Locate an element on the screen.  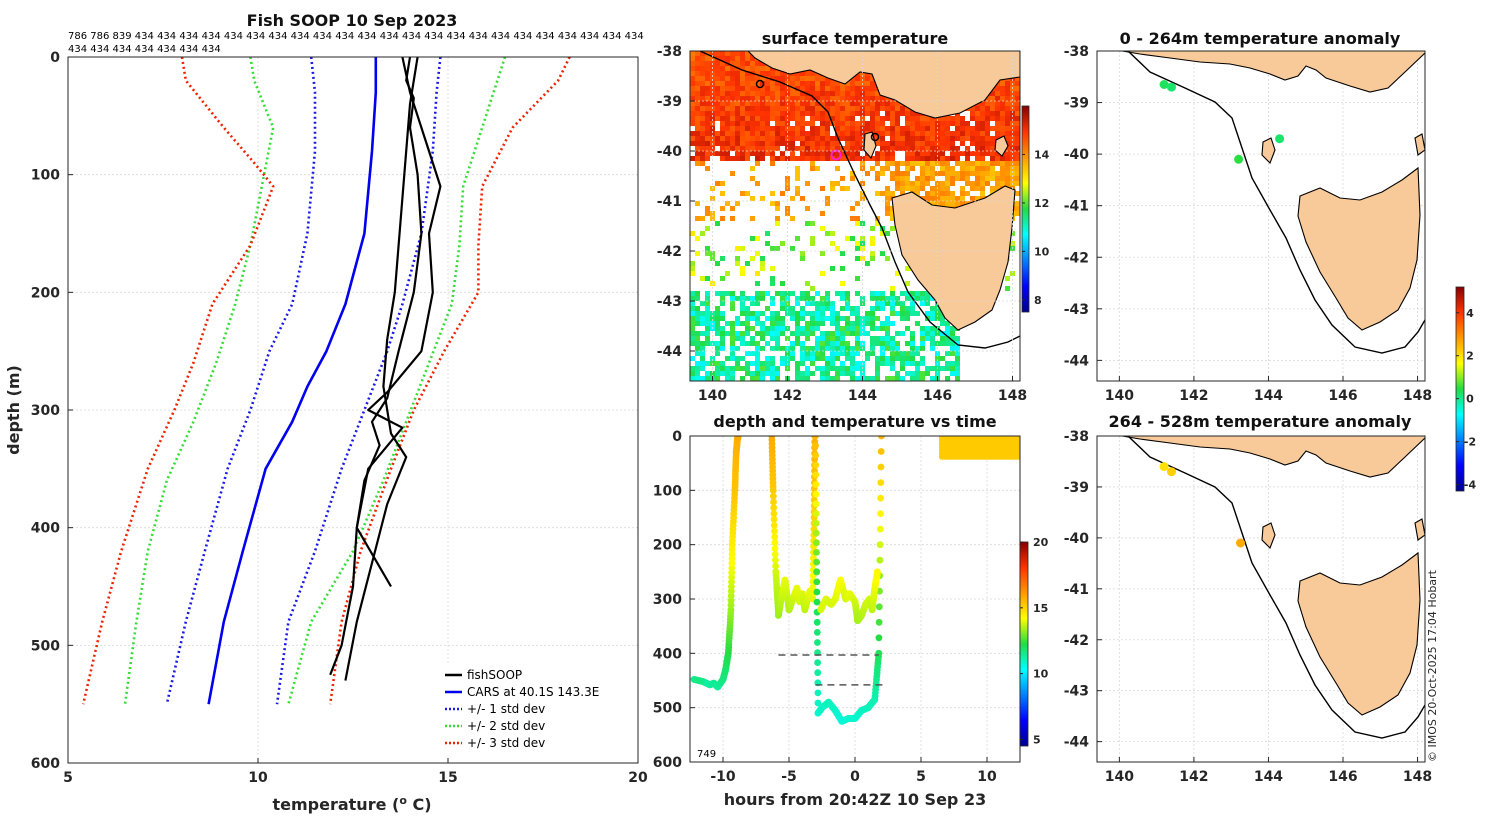
sst-xtick-label: 146 is located at coordinates (937, 396).